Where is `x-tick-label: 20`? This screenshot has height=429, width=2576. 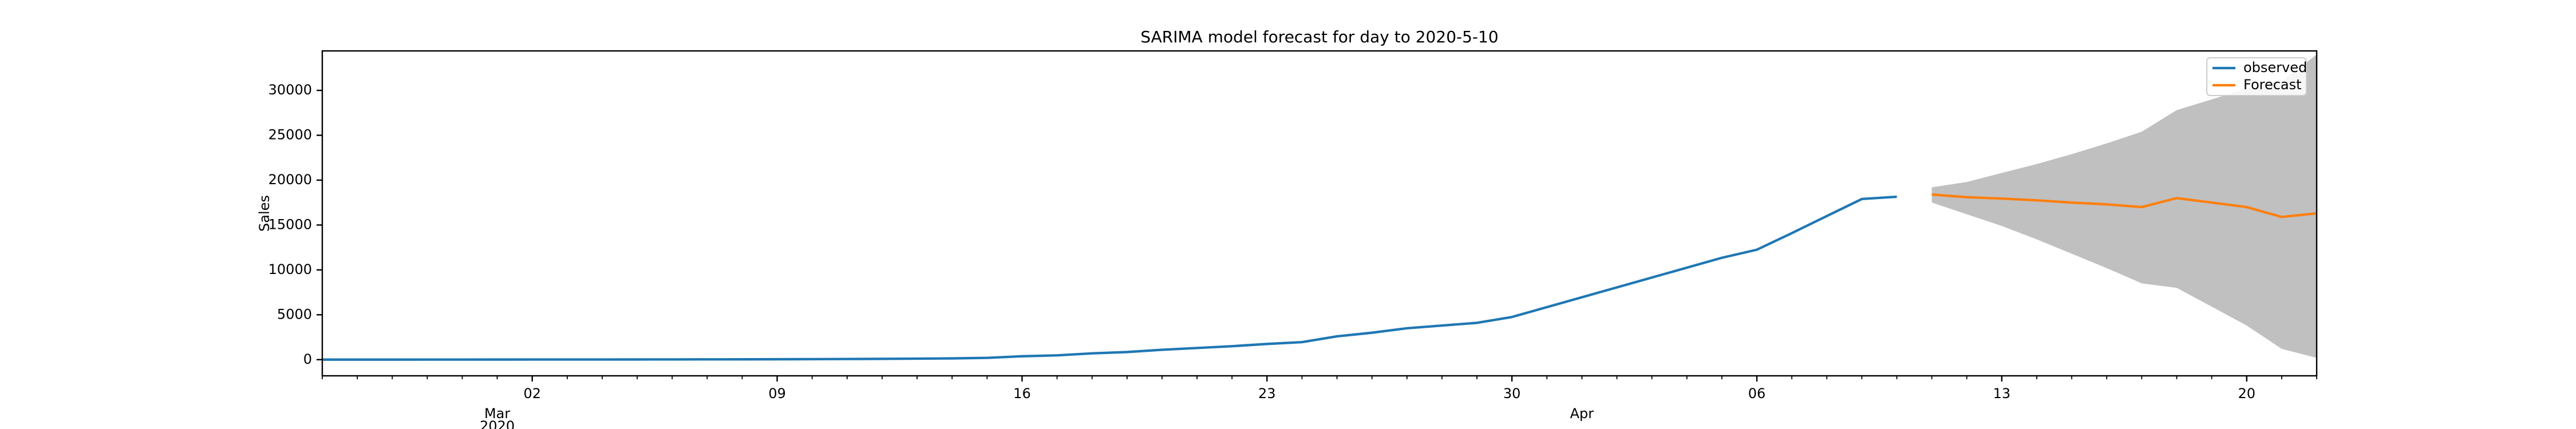
x-tick-label: 20 is located at coordinates (2246, 394).